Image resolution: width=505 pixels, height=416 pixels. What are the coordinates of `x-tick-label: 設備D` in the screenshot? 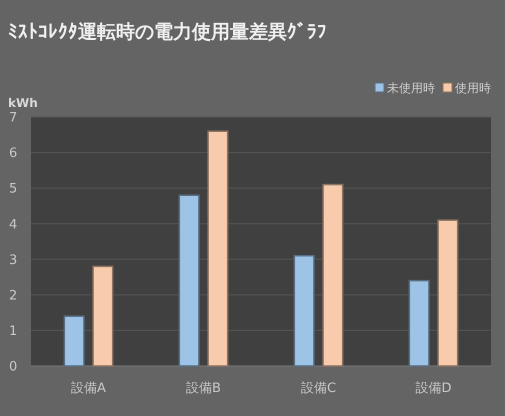 It's located at (433, 388).